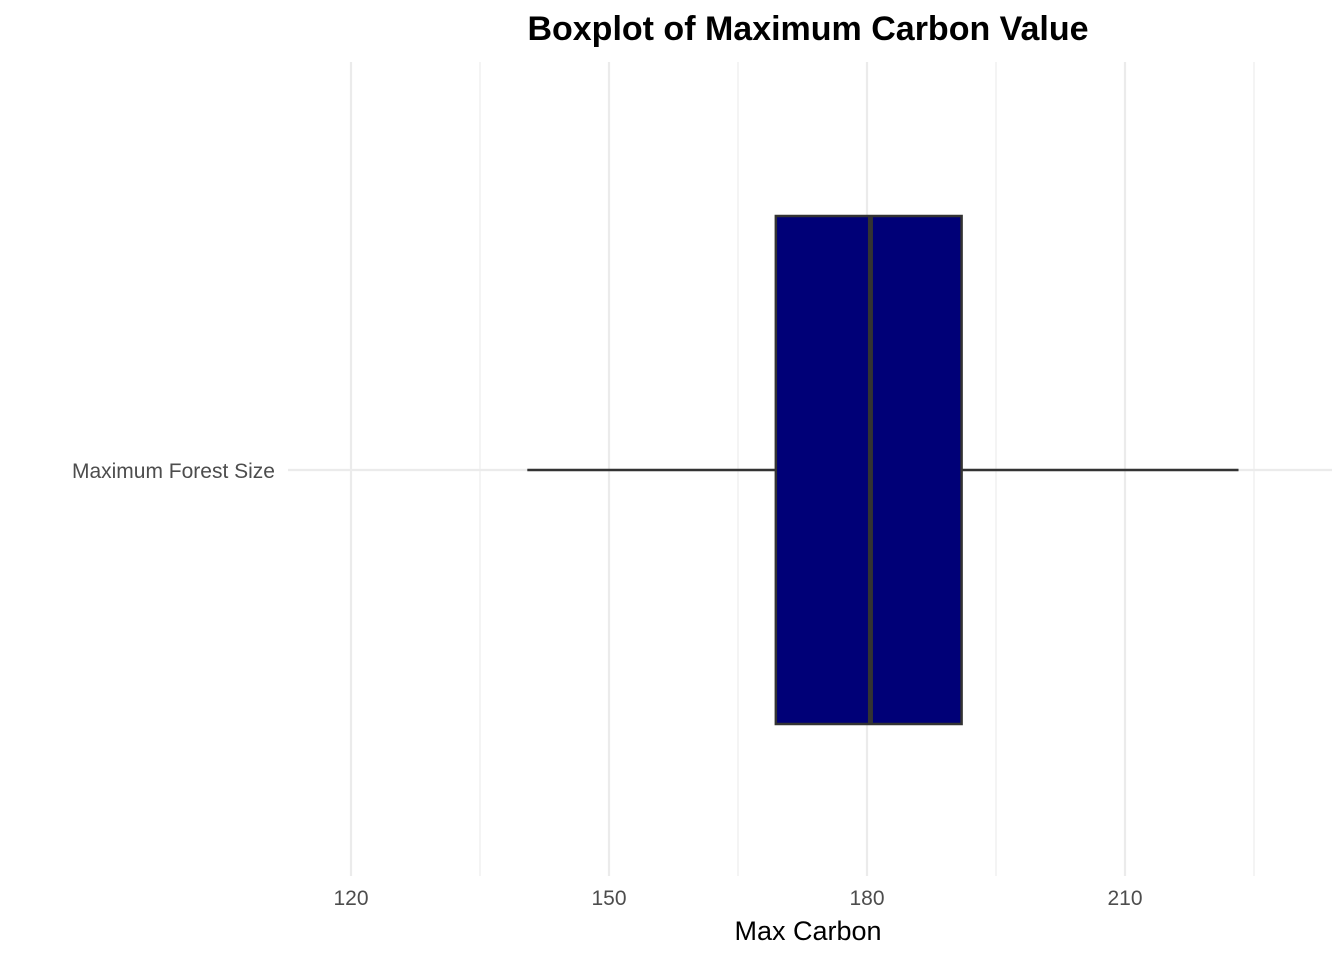  Describe the element at coordinates (807, 29) in the screenshot. I see `chart-title: Boxplot of Maximum Carbon Value` at that location.